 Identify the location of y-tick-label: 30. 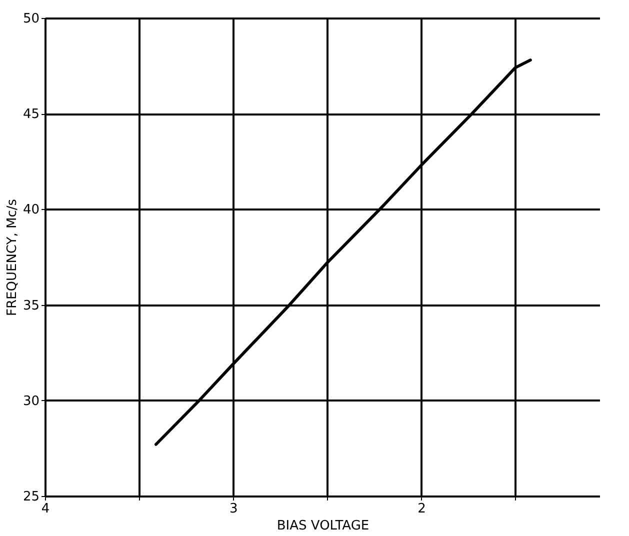
(31, 401).